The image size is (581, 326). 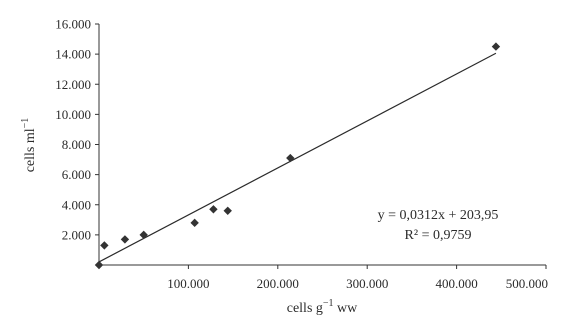 What do you see at coordinates (456, 283) in the screenshot?
I see `x-tick-label: 400.000` at bounding box center [456, 283].